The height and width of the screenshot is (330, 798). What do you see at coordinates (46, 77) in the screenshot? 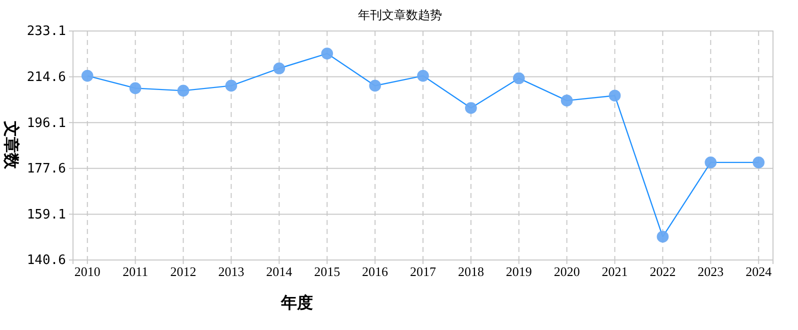
I see `y-tick-label: 214.6` at bounding box center [46, 77].